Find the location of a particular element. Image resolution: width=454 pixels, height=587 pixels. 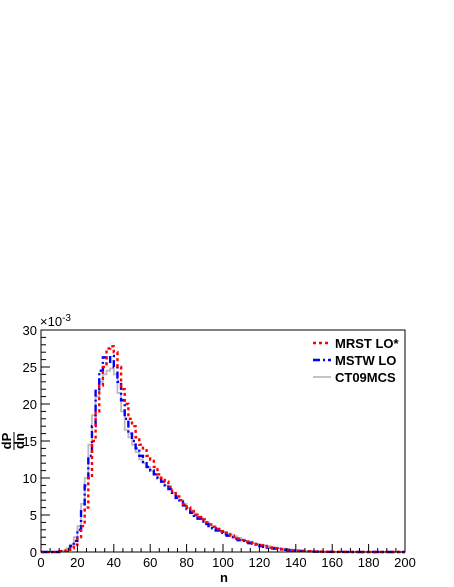

x-tick-label: 0 is located at coordinates (40, 562).